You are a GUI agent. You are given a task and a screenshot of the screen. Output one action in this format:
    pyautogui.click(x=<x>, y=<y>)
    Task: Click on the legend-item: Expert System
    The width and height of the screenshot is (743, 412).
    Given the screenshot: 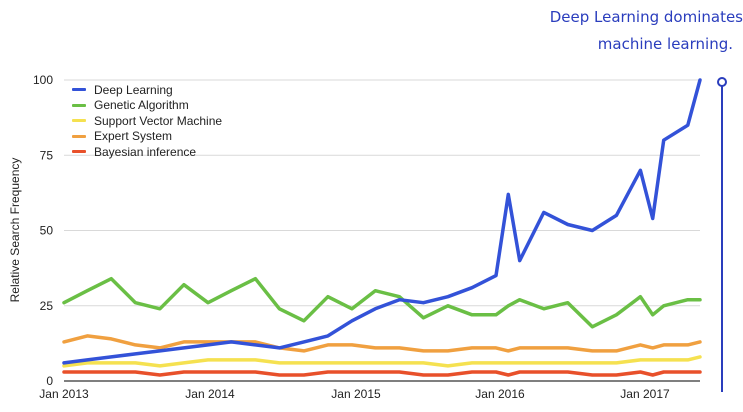 What is the action you would take?
    pyautogui.click(x=147, y=137)
    